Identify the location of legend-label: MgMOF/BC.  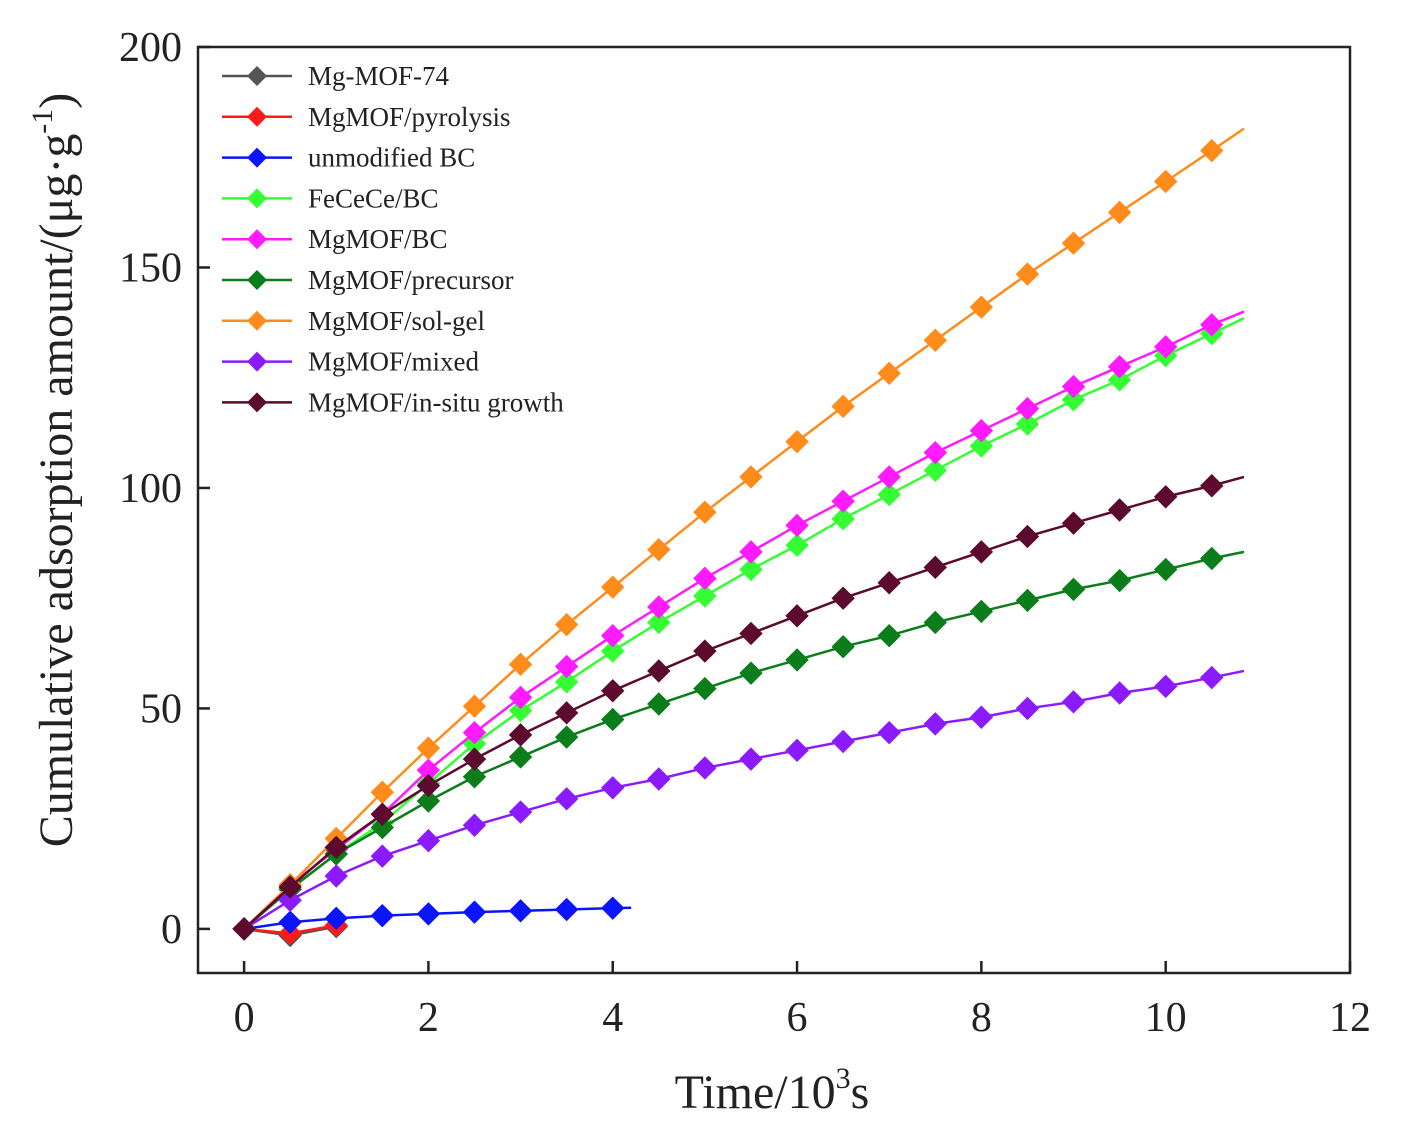
(378, 239).